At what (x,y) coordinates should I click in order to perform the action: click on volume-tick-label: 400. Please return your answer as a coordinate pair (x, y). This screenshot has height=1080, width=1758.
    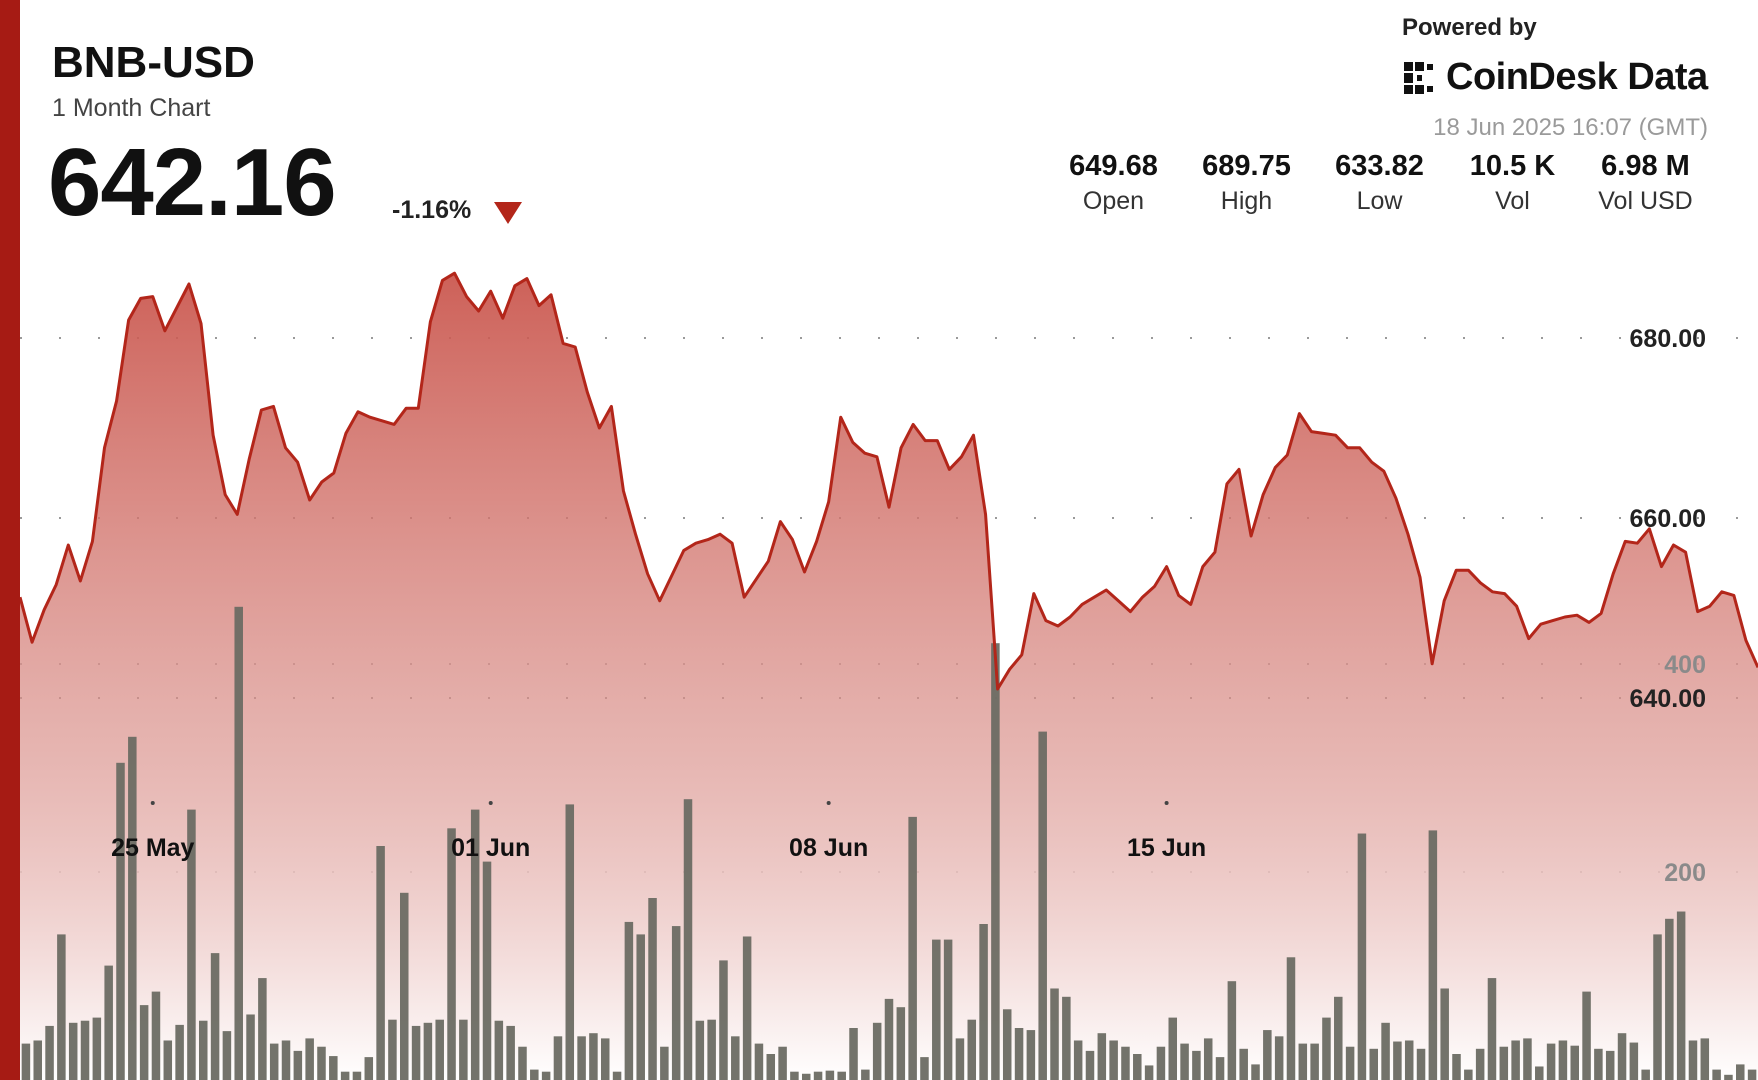
    Looking at the image, I should click on (1685, 665).